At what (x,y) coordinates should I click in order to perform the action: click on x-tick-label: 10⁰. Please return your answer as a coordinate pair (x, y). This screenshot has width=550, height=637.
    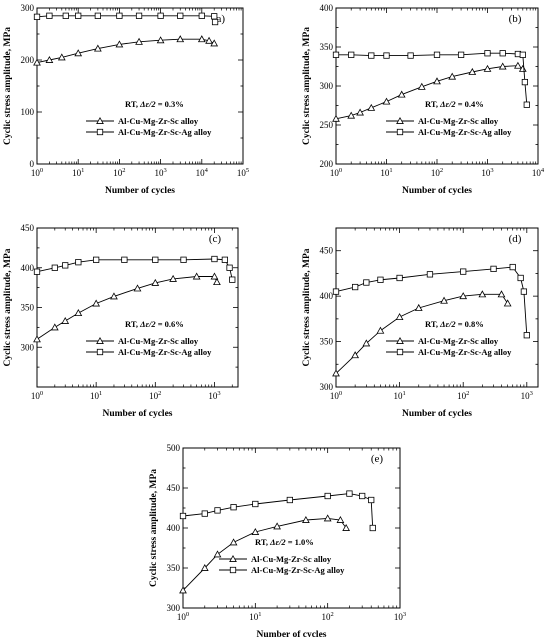
    Looking at the image, I should click on (336, 172).